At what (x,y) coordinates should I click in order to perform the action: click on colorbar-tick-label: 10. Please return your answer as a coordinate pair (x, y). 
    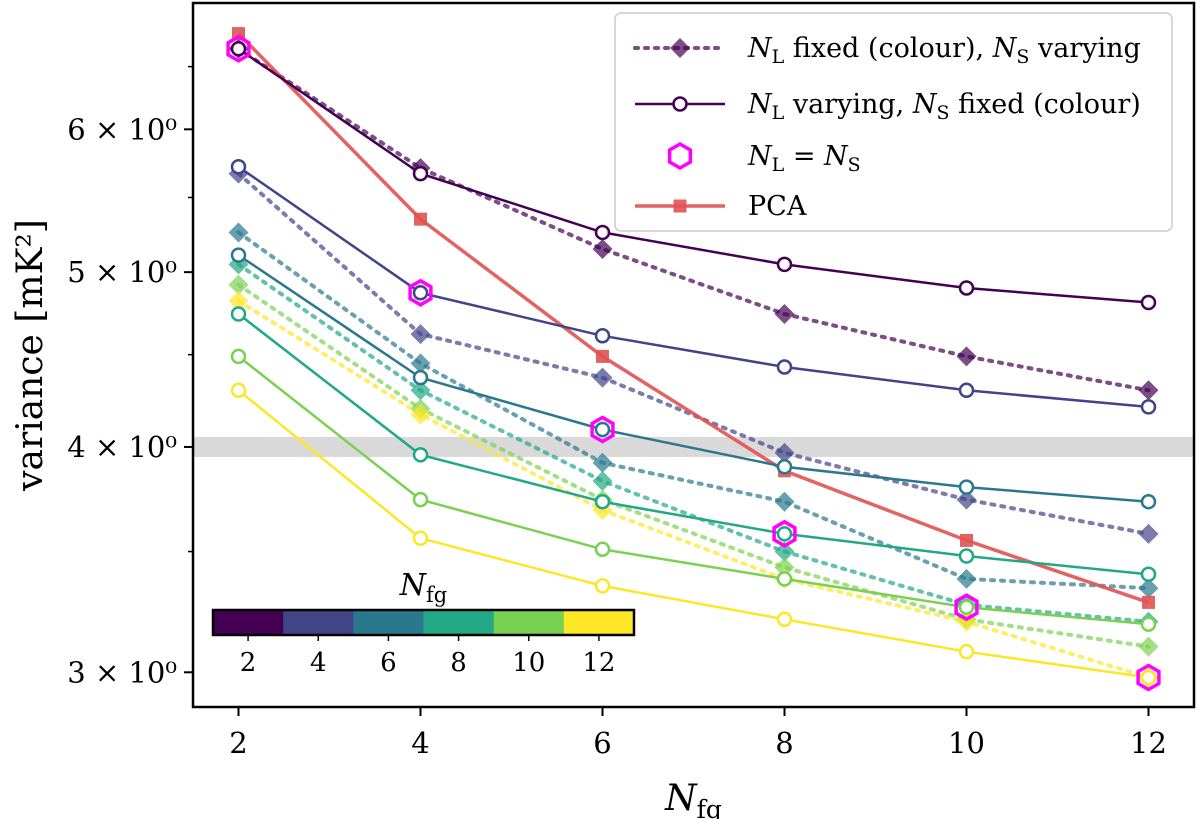
    Looking at the image, I should click on (528, 663).